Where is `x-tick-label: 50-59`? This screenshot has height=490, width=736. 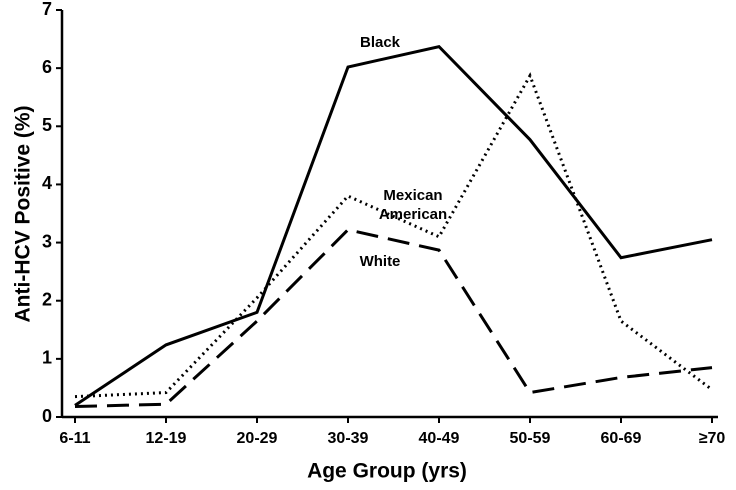 x-tick-label: 50-59 is located at coordinates (530, 438).